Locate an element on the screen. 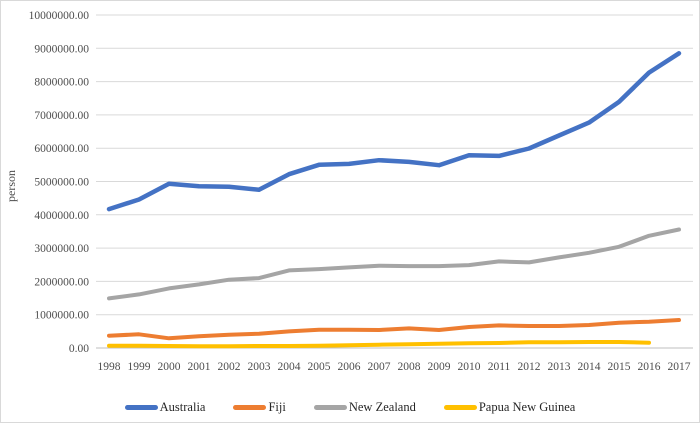  legend-label: Papua New Guinea is located at coordinates (527, 407).